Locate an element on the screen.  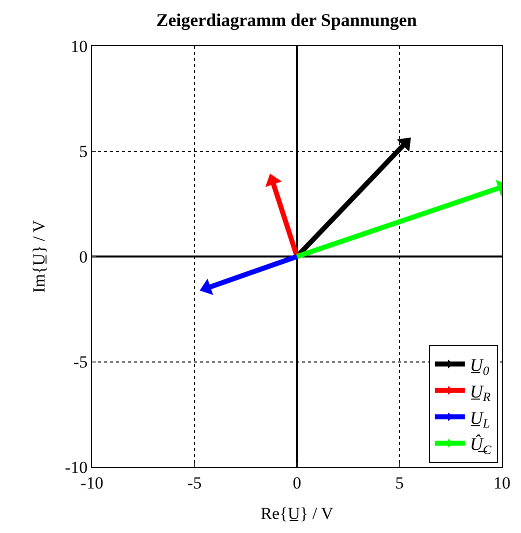
x-tick-label: 10 is located at coordinates (502, 482).